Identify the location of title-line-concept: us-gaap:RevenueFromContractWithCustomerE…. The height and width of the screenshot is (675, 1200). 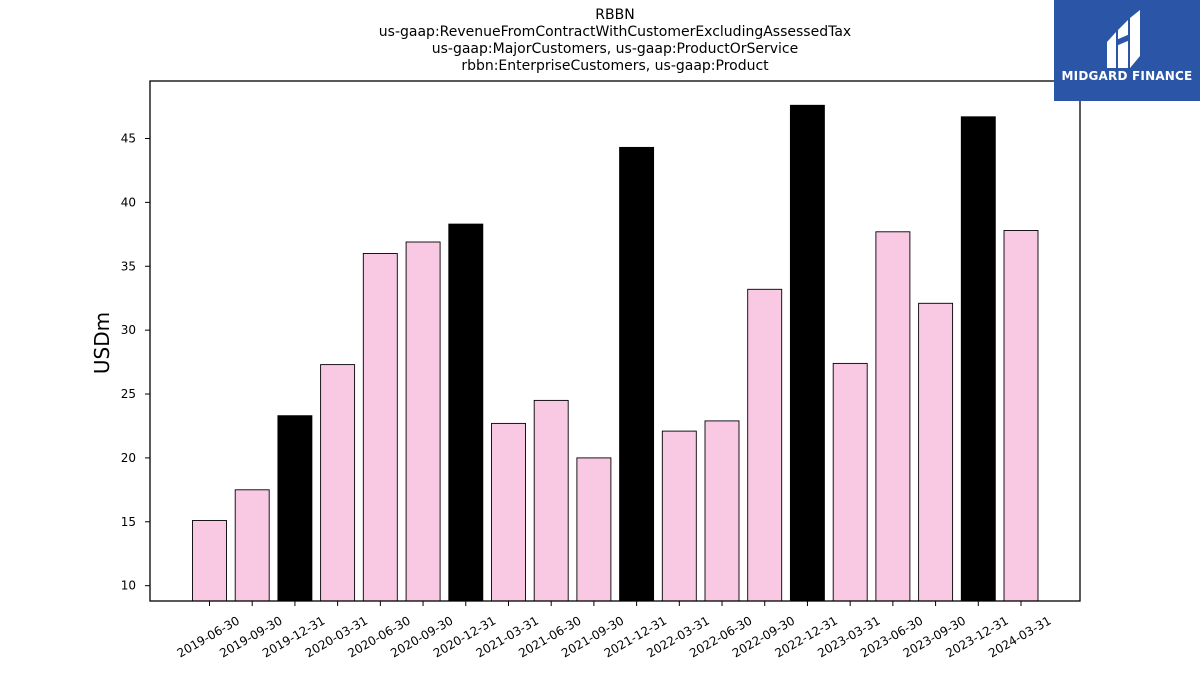
(615, 32).